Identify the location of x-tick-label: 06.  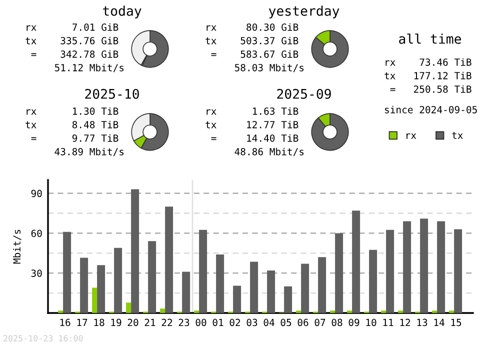
(303, 322).